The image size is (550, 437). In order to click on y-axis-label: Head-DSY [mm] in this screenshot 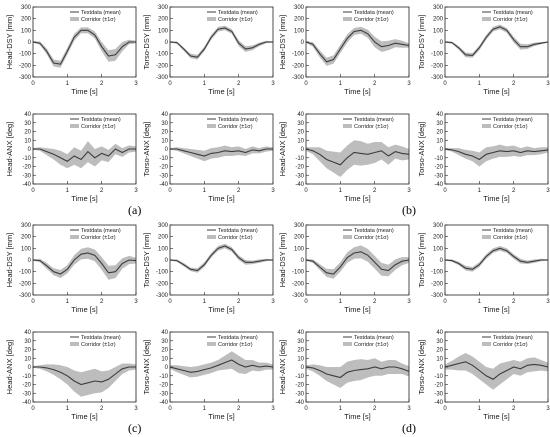, I will do `click(9, 42)`.